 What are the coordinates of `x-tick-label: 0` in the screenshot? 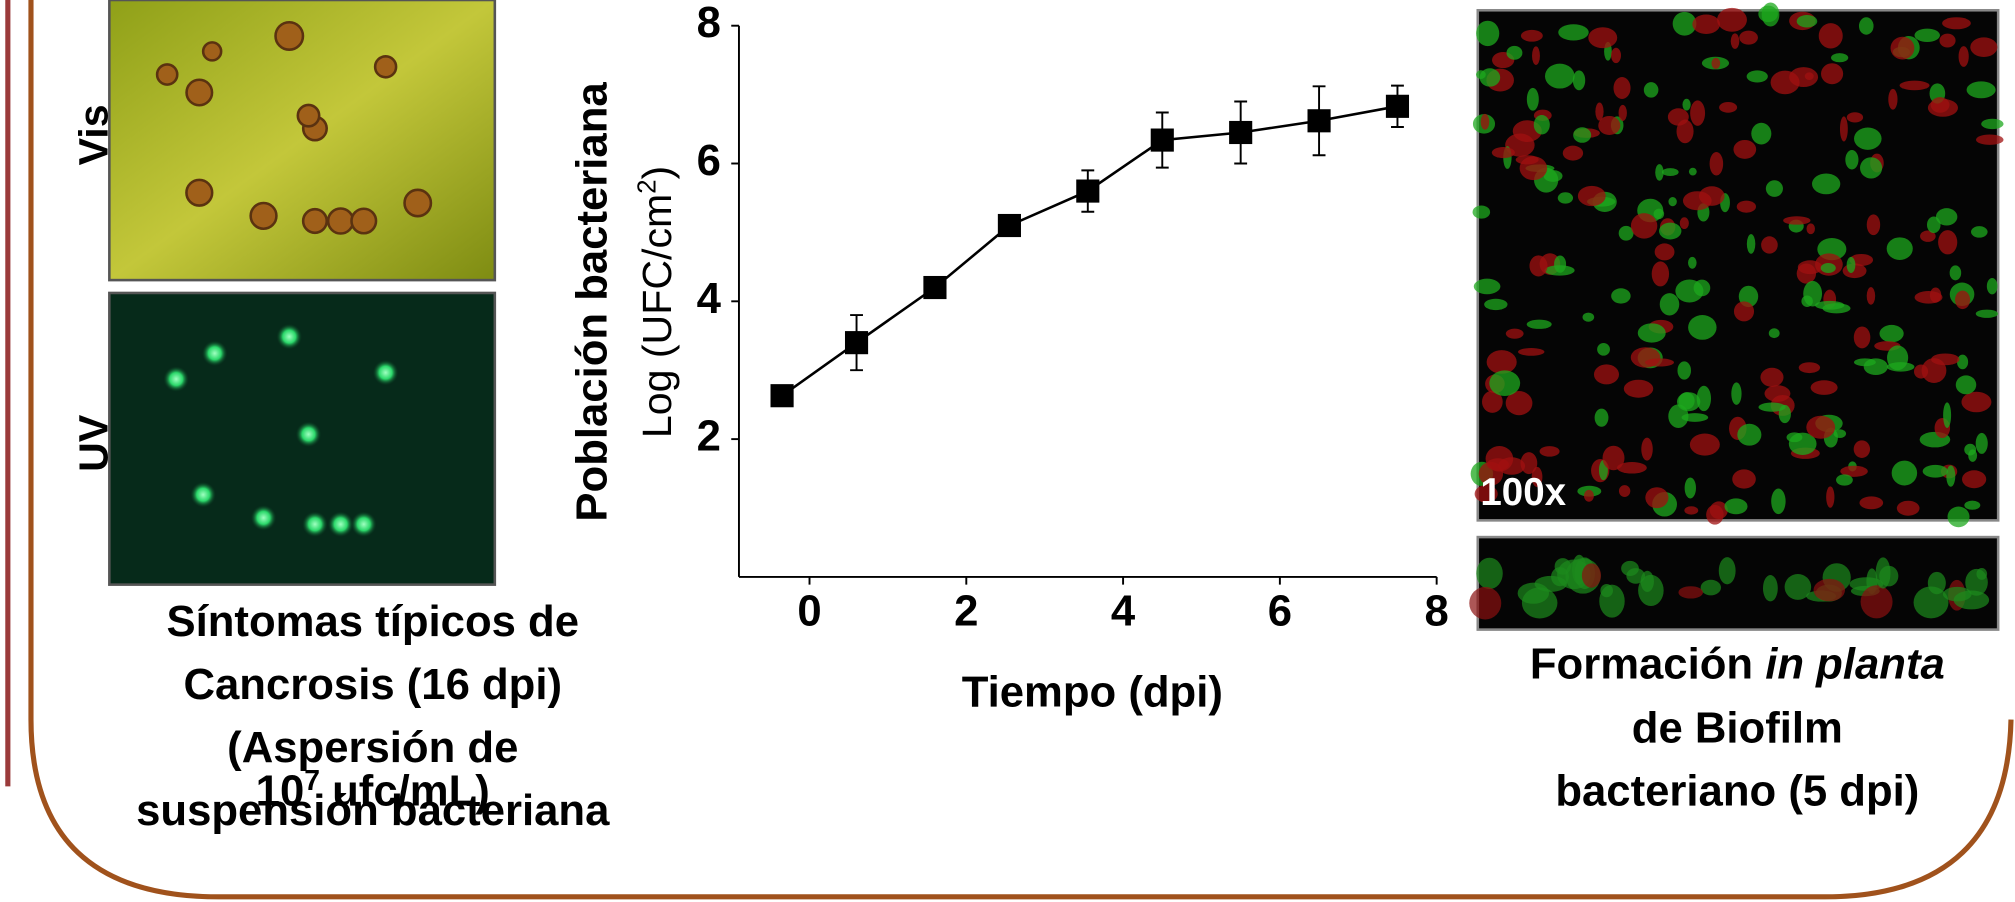 It's located at (809, 611).